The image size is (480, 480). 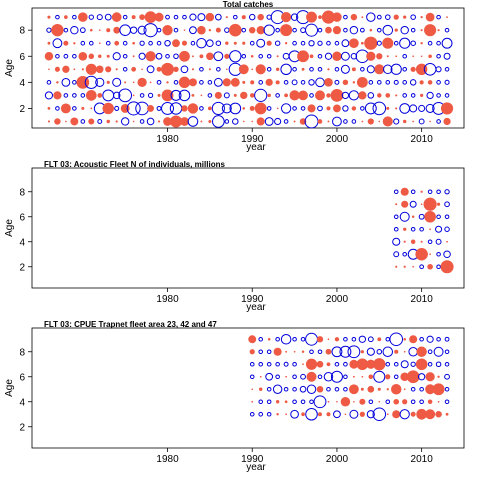 What do you see at coordinates (167, 459) in the screenshot?
I see `x-tick-label: 1980` at bounding box center [167, 459].